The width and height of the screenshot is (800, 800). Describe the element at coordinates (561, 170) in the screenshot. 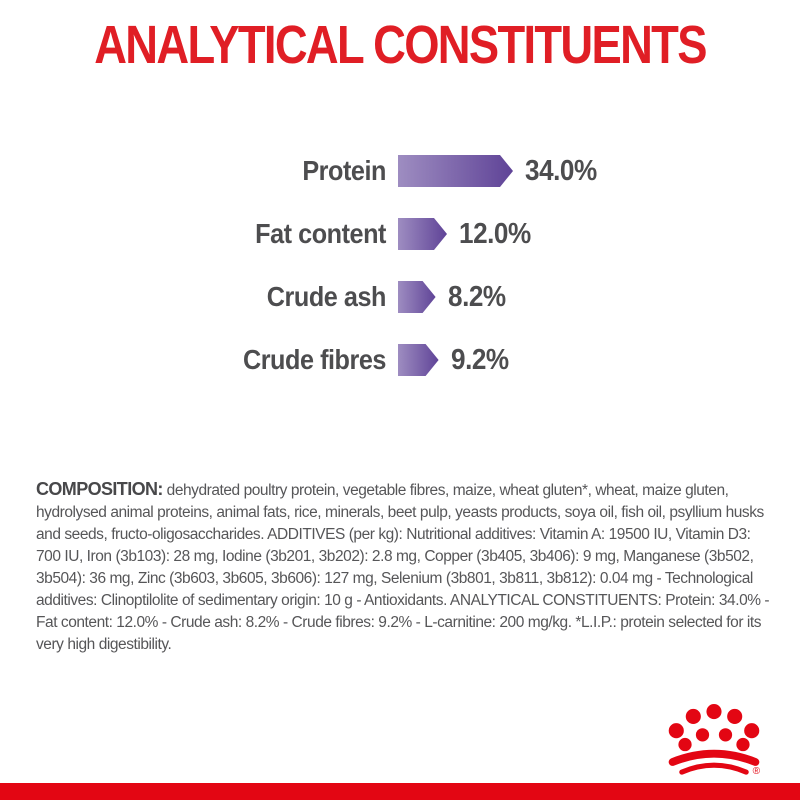

I see `constituent-value: 34.0%` at that location.